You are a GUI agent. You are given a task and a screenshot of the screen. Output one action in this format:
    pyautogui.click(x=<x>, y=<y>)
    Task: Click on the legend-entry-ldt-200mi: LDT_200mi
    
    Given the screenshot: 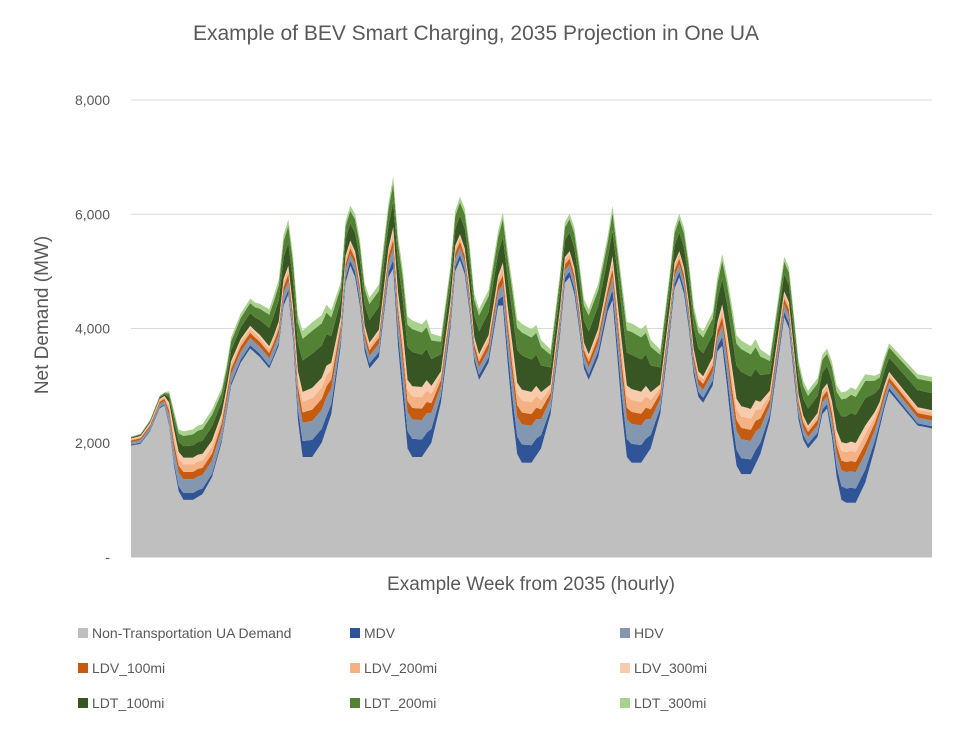 What is the action you would take?
    pyautogui.click(x=393, y=703)
    